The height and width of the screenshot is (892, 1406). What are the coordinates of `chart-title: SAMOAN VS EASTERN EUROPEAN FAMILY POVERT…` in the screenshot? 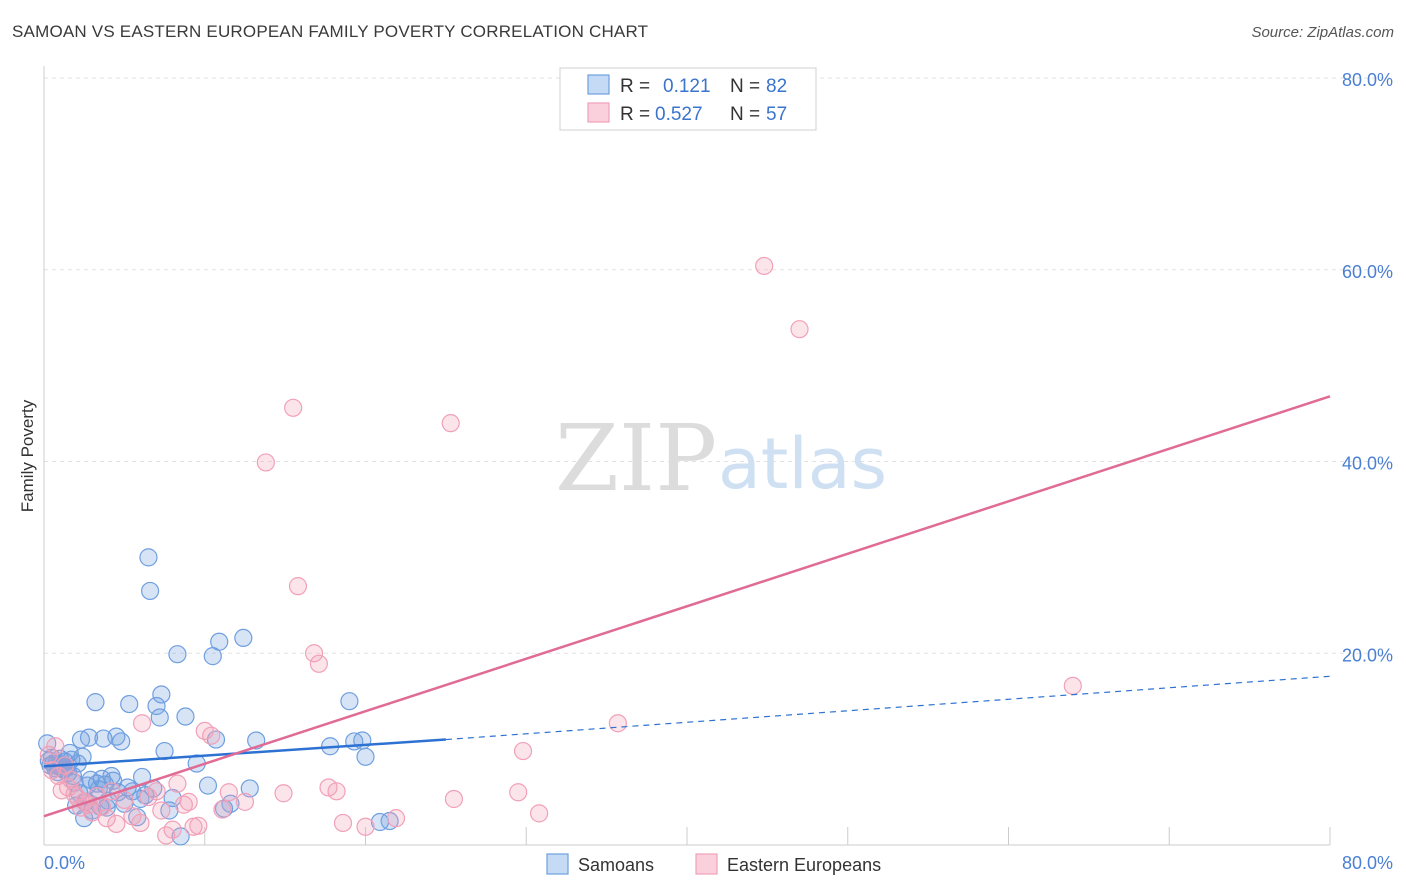 It's located at (330, 31).